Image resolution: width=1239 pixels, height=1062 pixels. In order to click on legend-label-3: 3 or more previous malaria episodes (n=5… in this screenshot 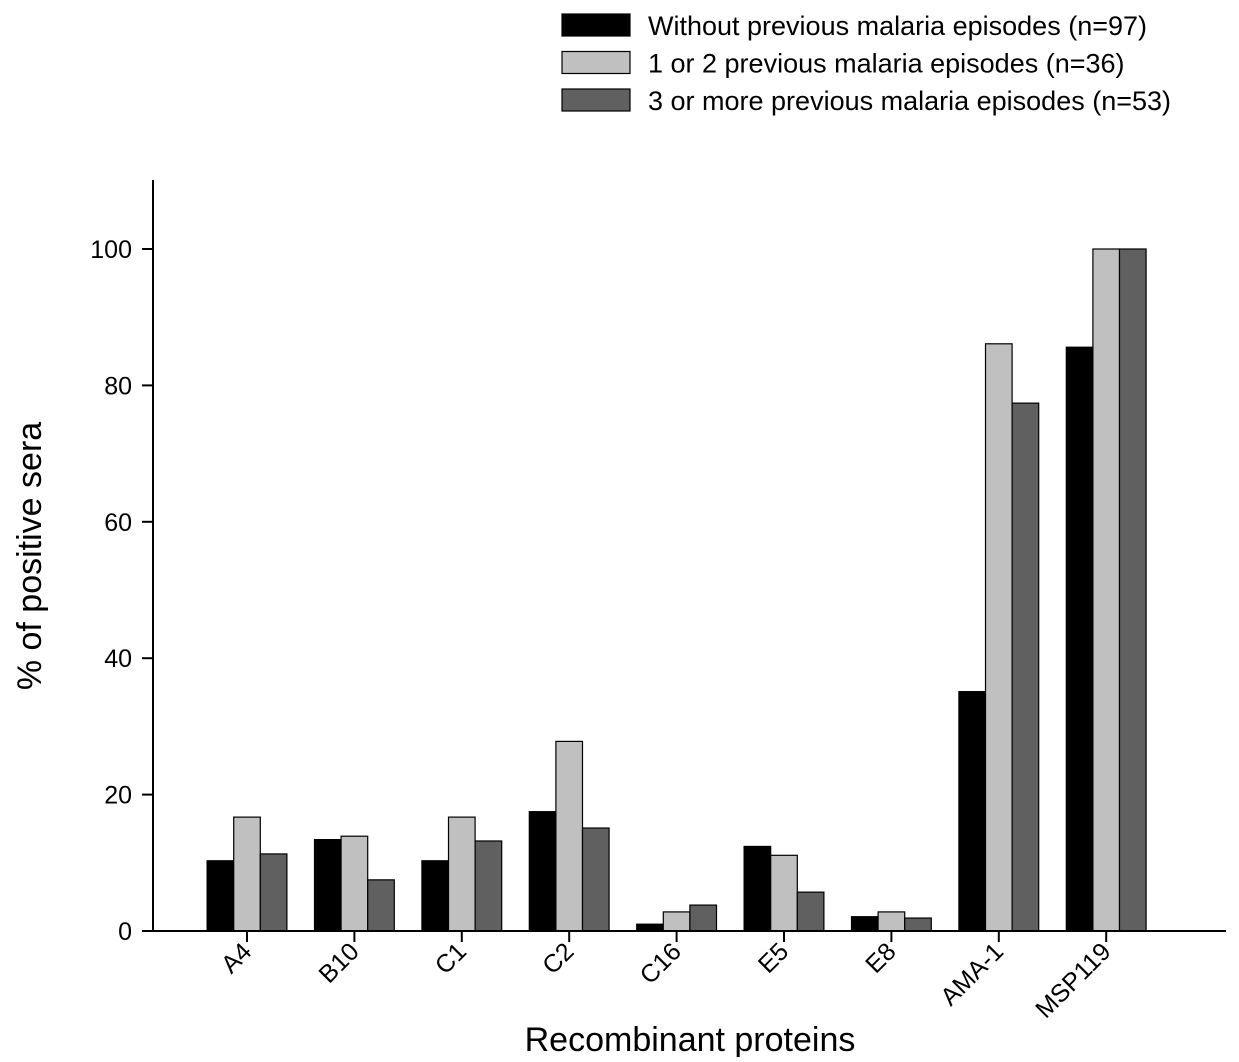, I will do `click(909, 101)`.